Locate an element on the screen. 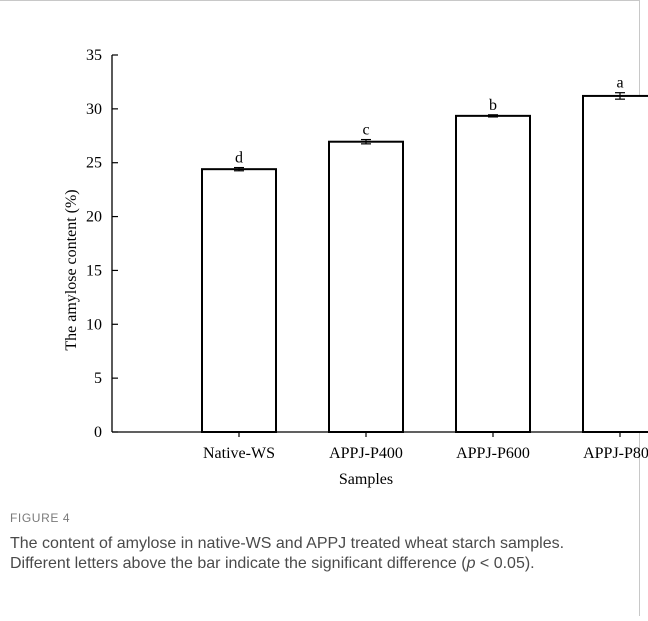 The width and height of the screenshot is (648, 621). x-tick-label: Native-WS is located at coordinates (239, 453).